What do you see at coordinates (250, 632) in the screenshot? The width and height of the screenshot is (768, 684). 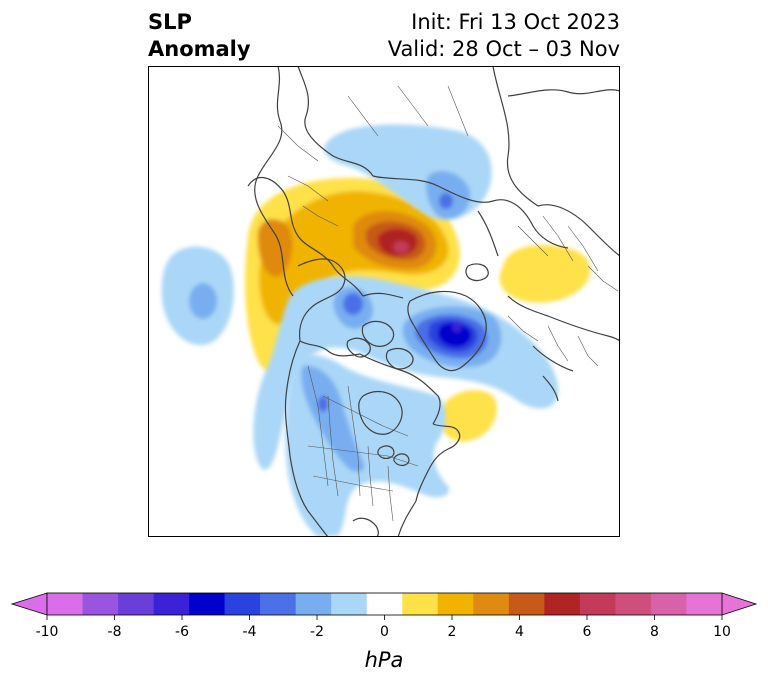 I see `colorbar-tick-label: -4` at bounding box center [250, 632].